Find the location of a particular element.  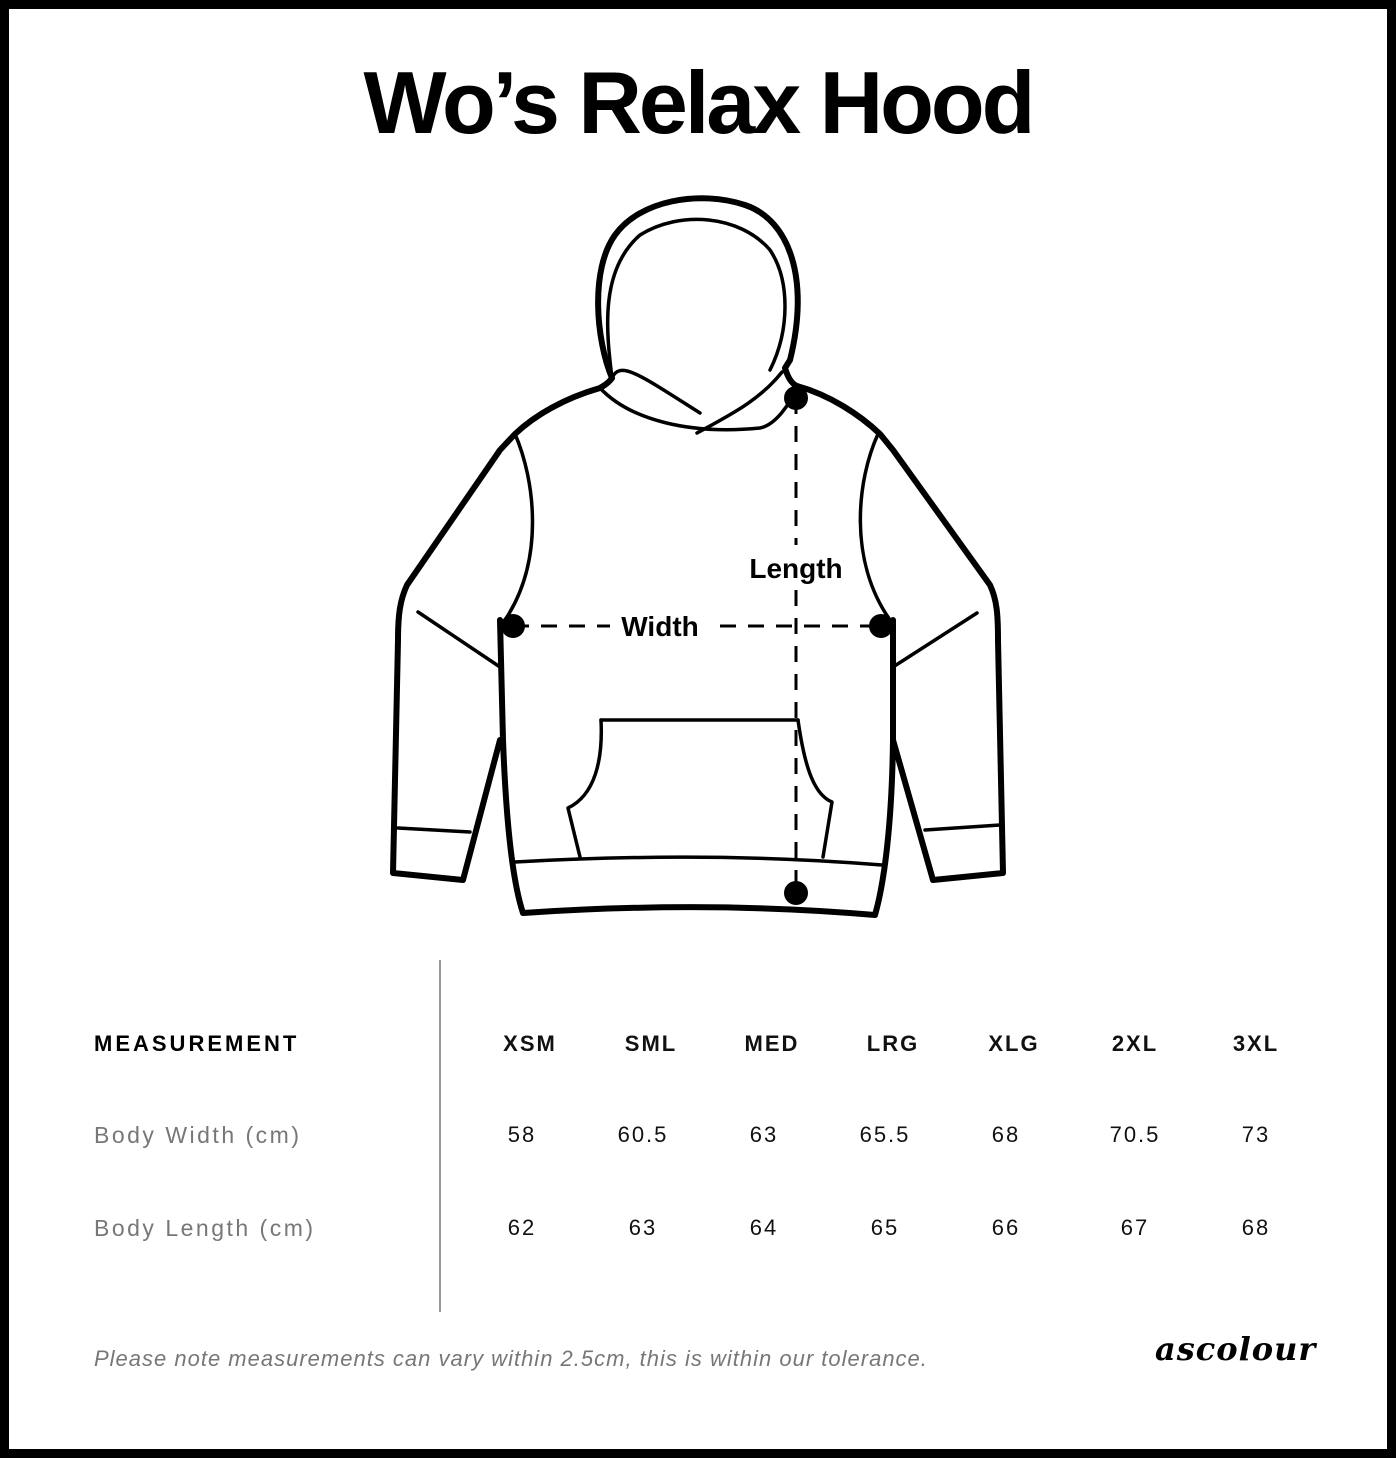

page-title: Wo’s Relax Hood is located at coordinates (699, 102).